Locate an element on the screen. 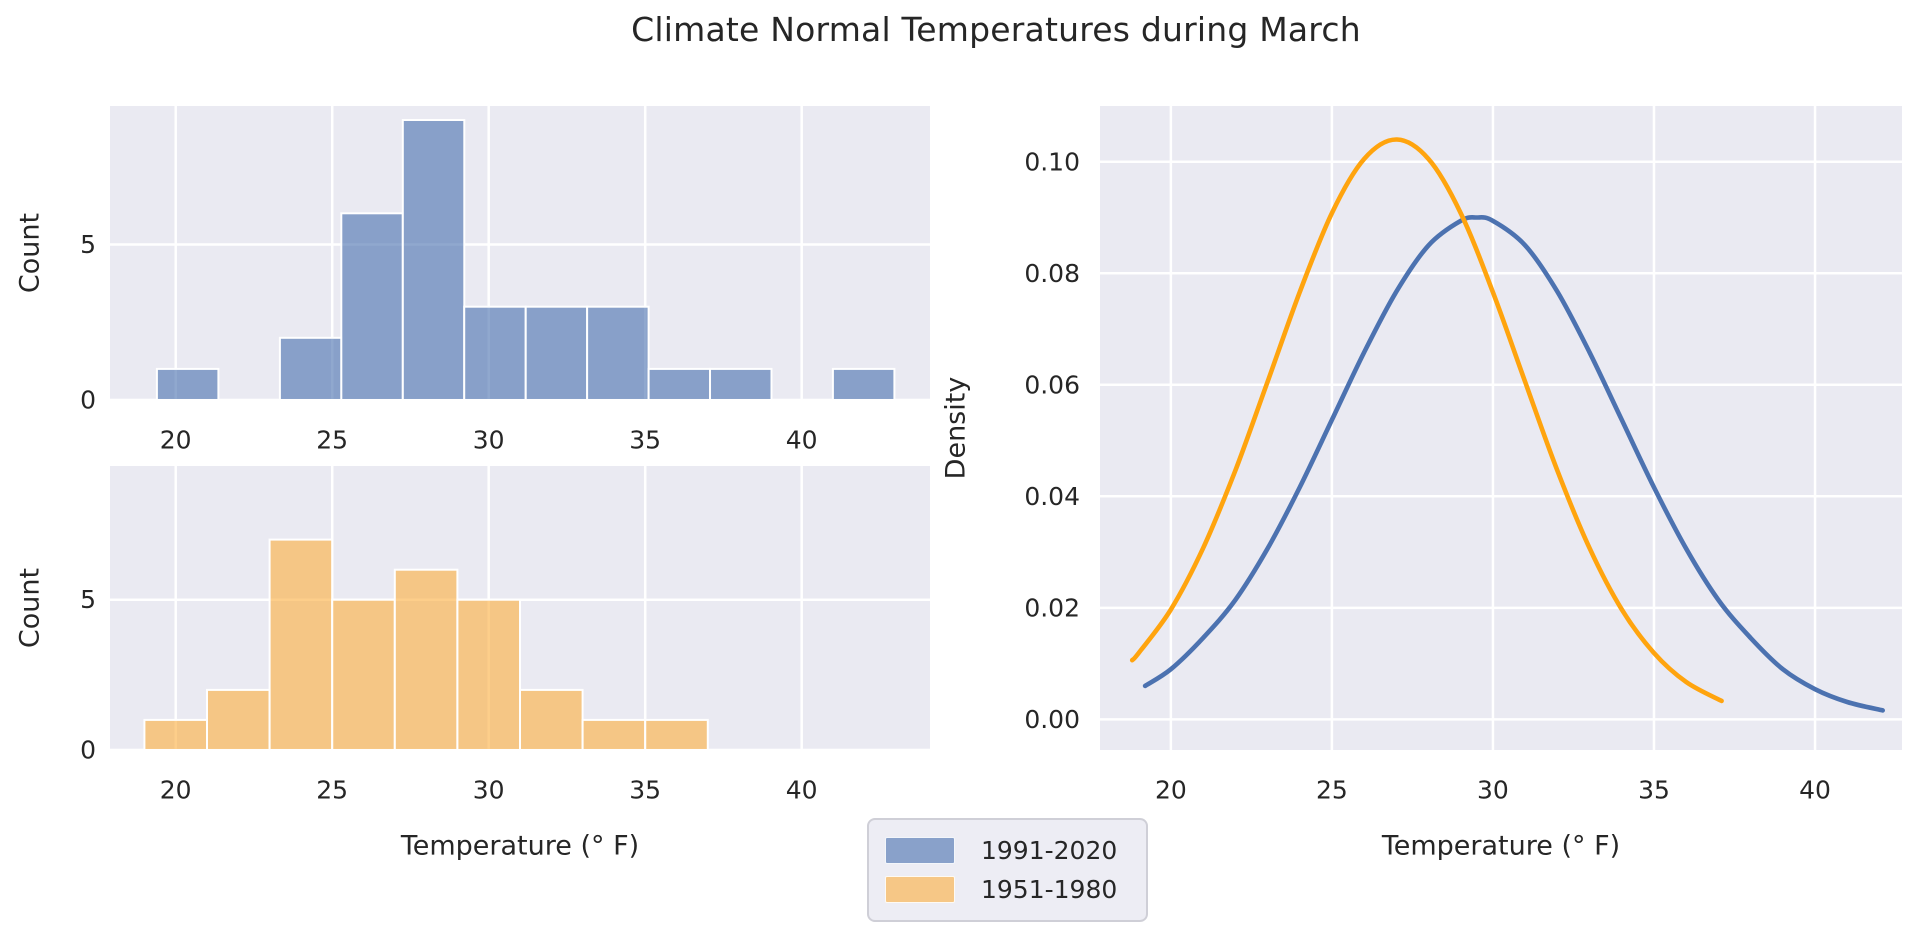  y-tick-label: 0.02 is located at coordinates (1052, 607).